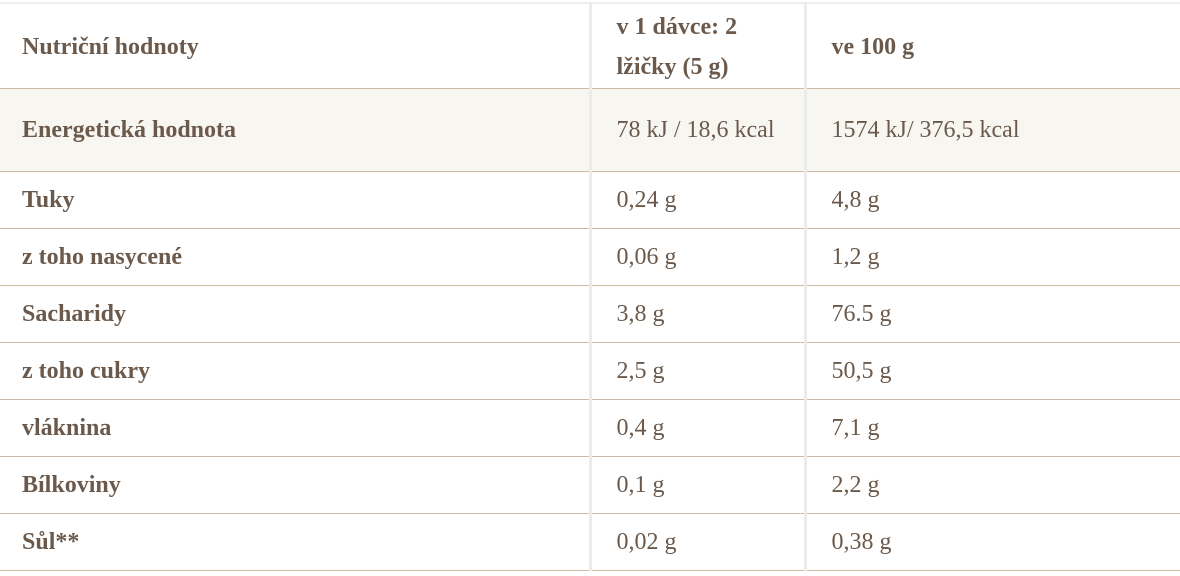 The image size is (1180, 576). What do you see at coordinates (295, 314) in the screenshot?
I see `row-label: Sacharidy` at bounding box center [295, 314].